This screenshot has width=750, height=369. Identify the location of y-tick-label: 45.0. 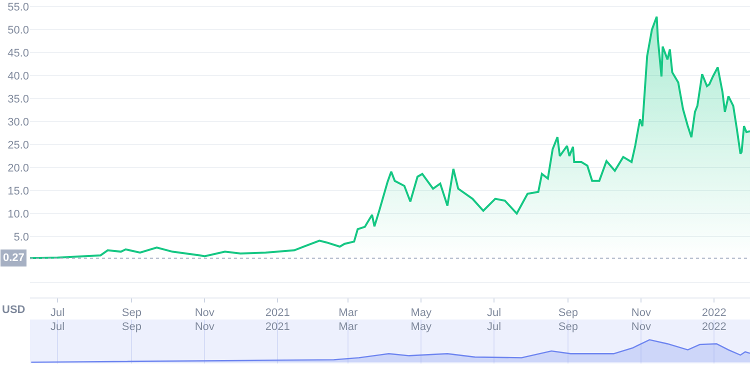
(18, 53).